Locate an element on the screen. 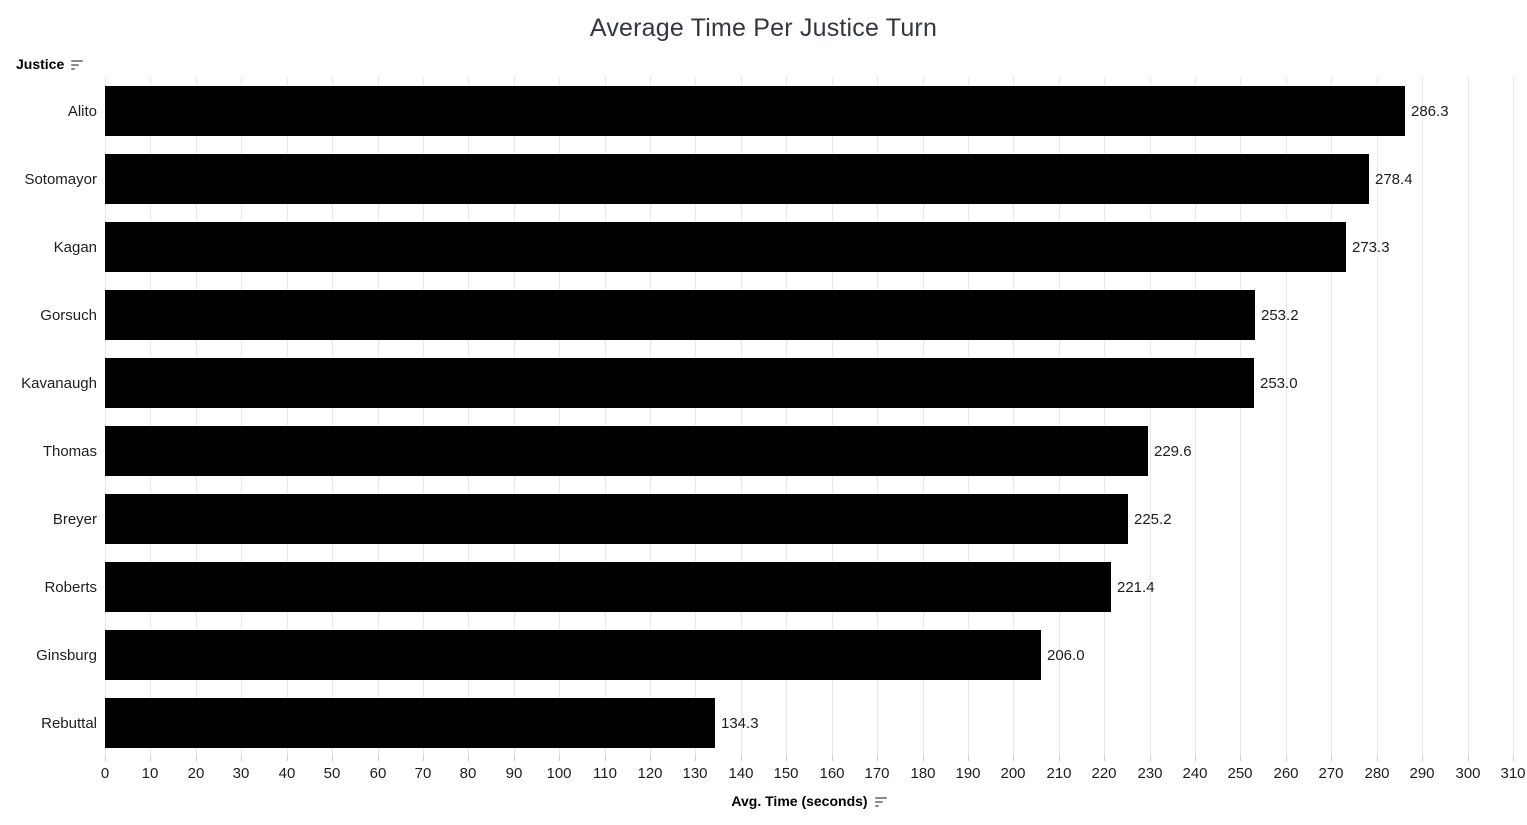 This screenshot has width=1527, height=825. axis-tick-label: 250 is located at coordinates (1240, 773).